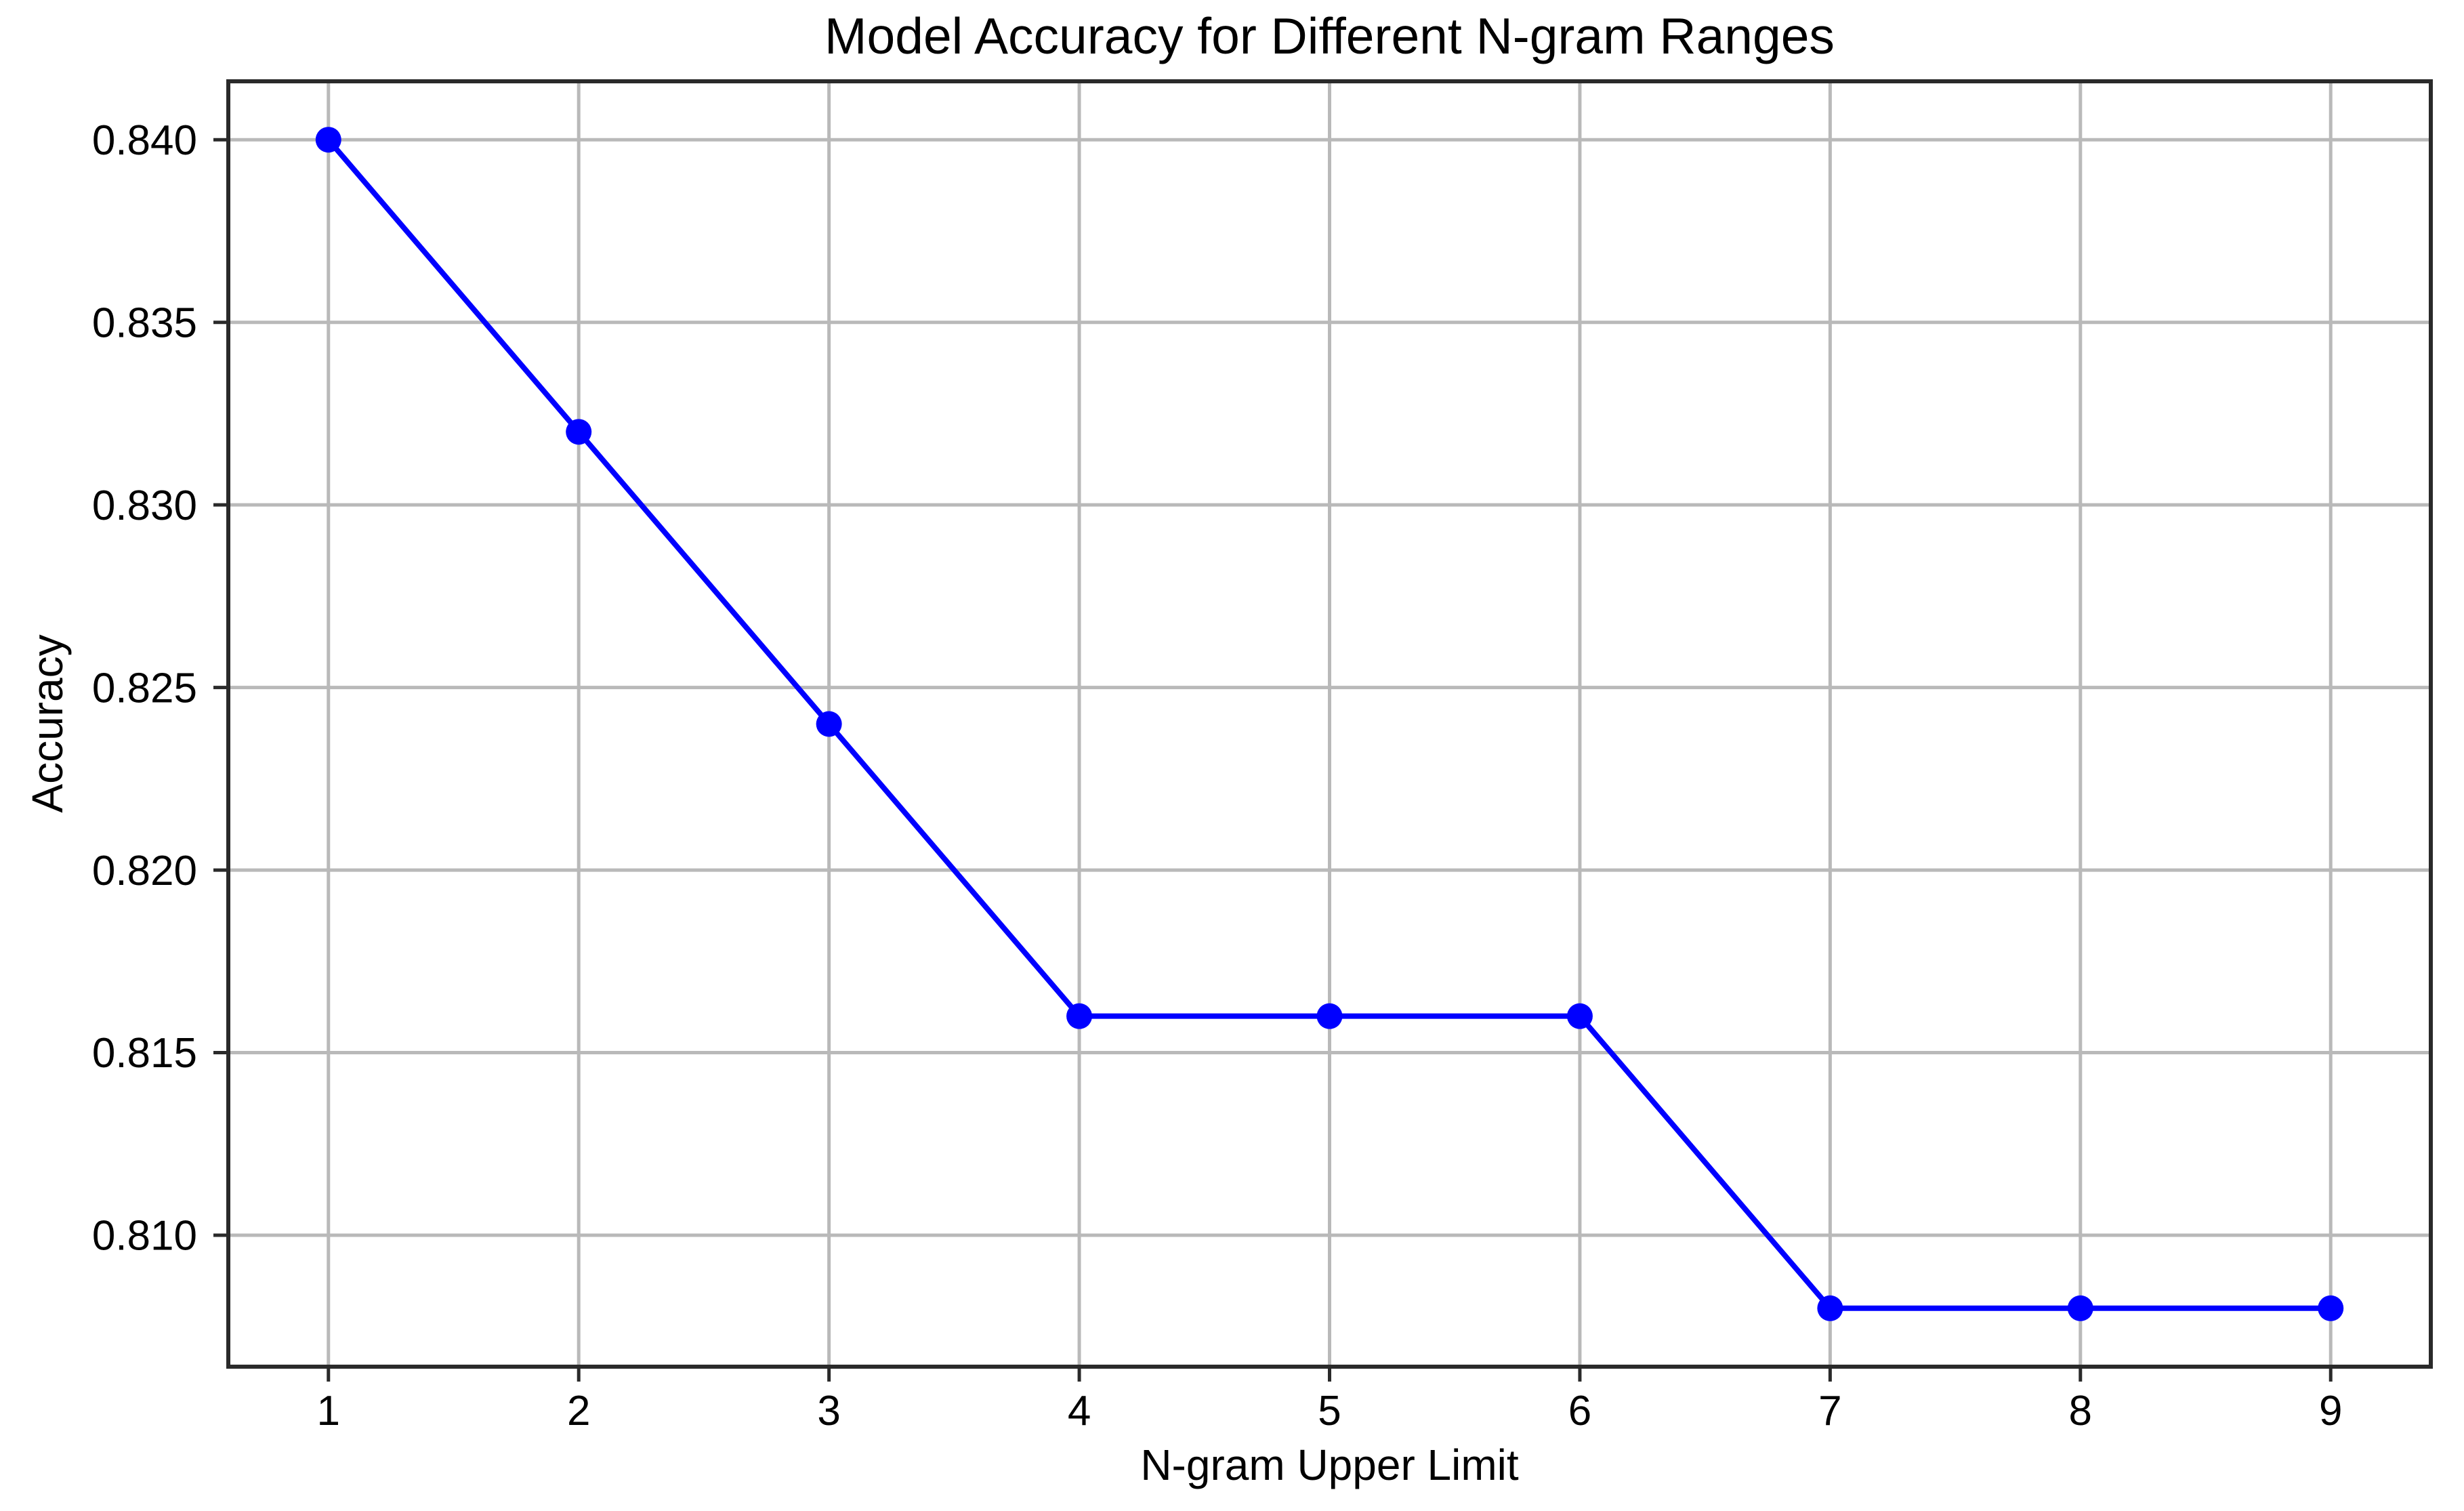 The width and height of the screenshot is (2464, 1511). Describe the element at coordinates (47, 723) in the screenshot. I see `y-axis-label: Accuracy` at that location.